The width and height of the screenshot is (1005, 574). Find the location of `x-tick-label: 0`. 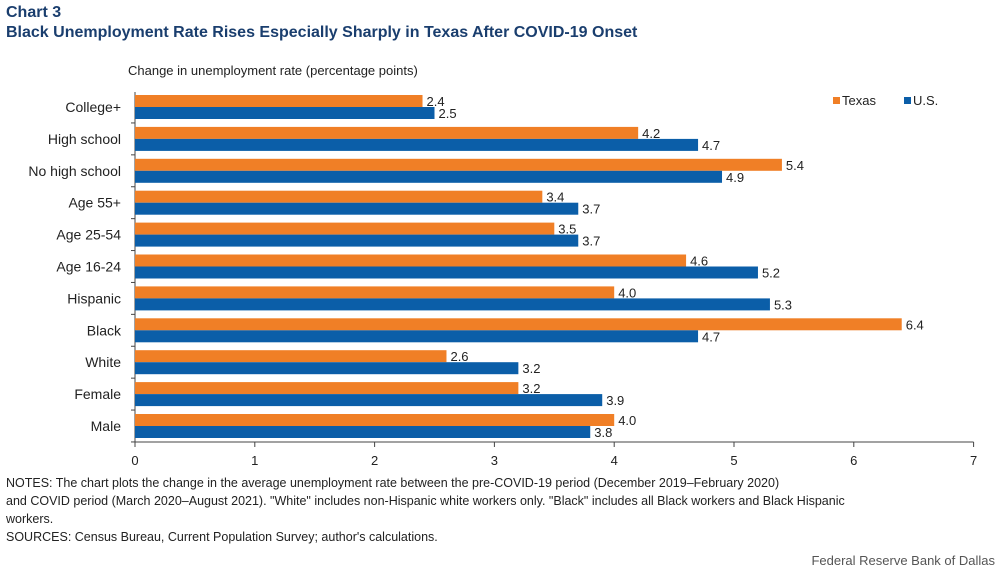

x-tick-label: 0 is located at coordinates (134, 460).